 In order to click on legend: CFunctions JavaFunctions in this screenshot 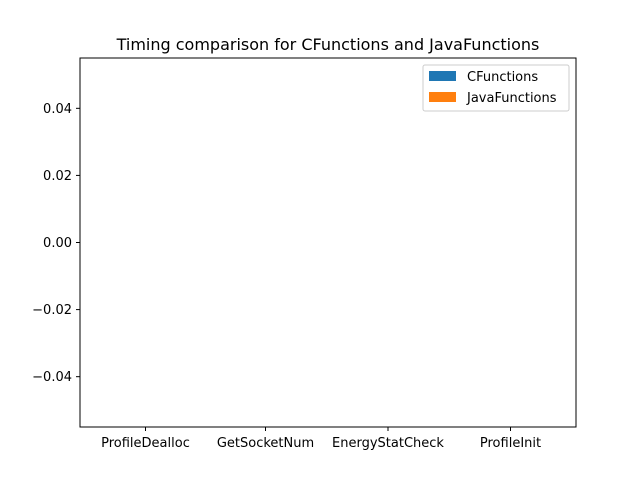, I will do `click(496, 88)`.